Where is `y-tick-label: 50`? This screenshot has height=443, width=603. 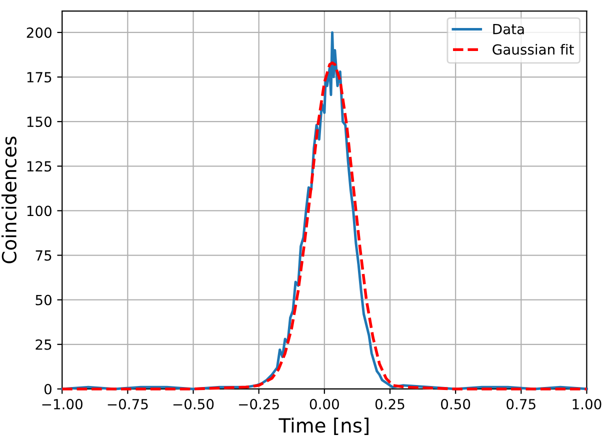
y-tick-label: 50 is located at coordinates (44, 300).